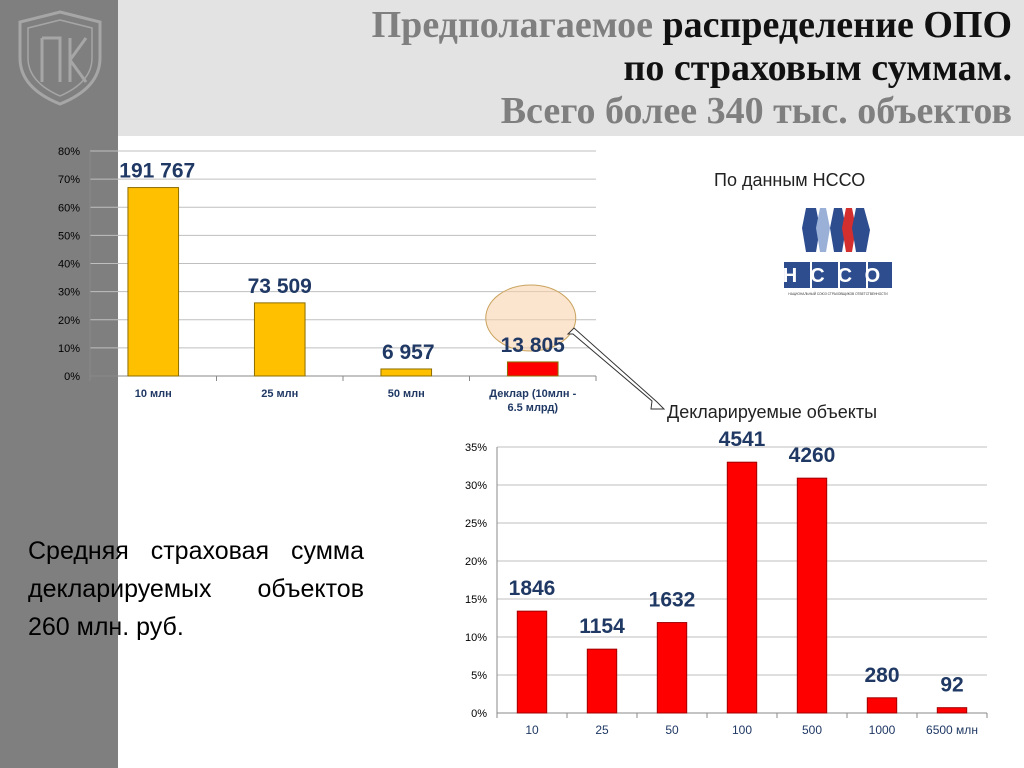  I want to click on x-category-label: 500, so click(812, 730).